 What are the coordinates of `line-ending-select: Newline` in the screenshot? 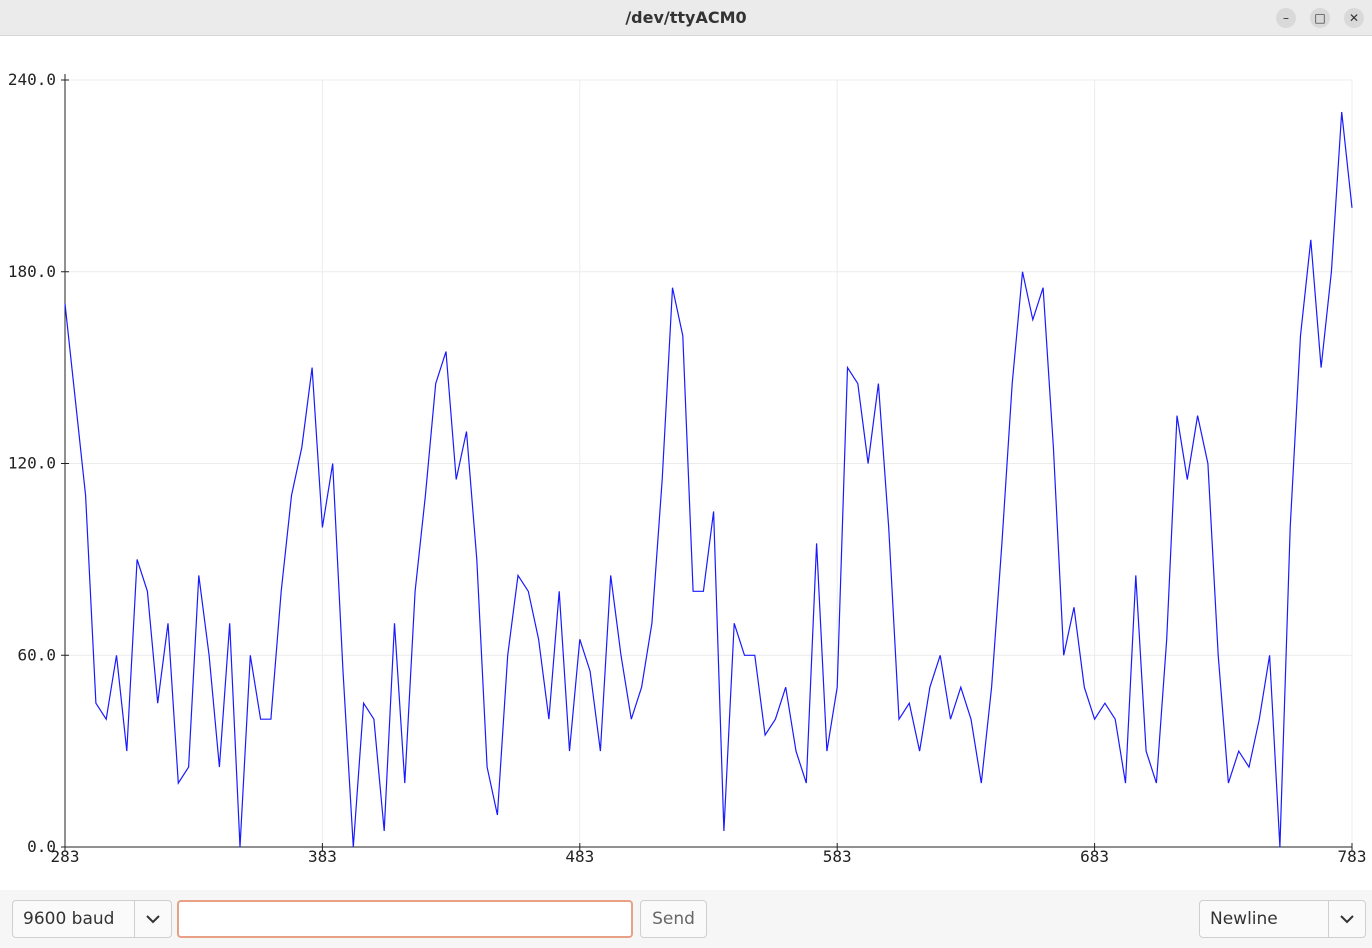 It's located at (1264, 919).